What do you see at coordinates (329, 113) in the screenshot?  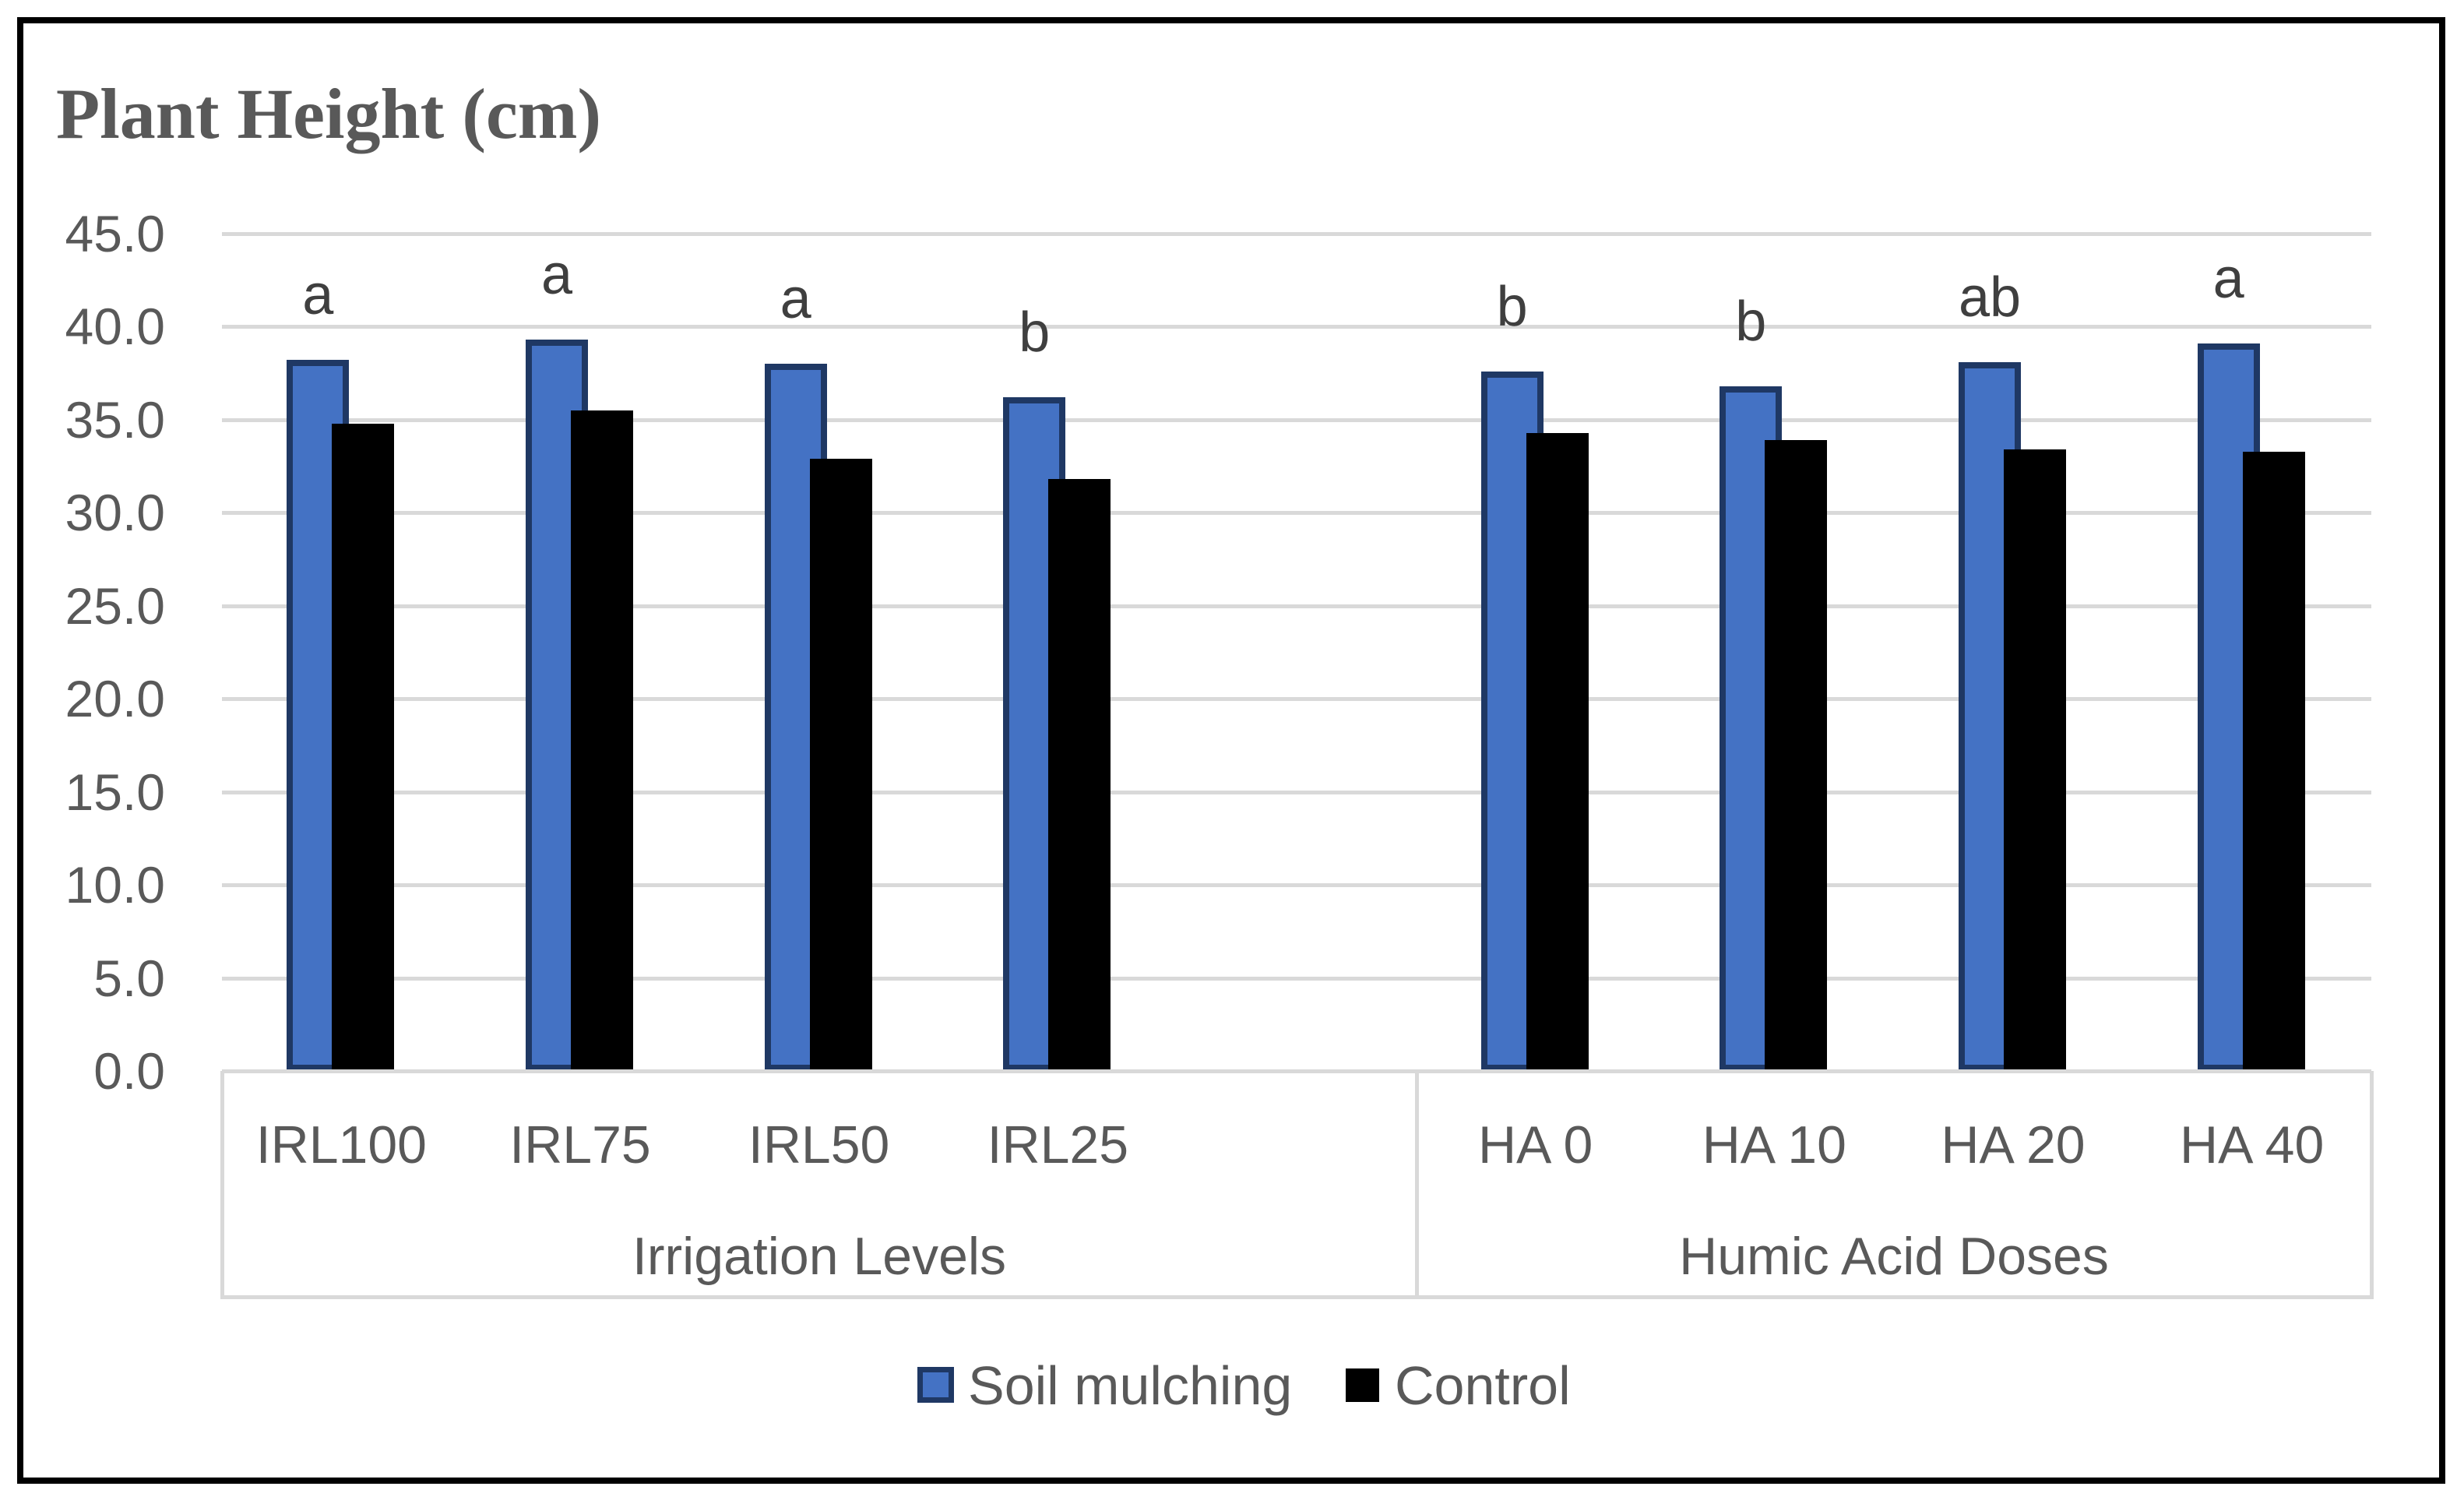 I see `chart-title: Plant Height (cm)` at bounding box center [329, 113].